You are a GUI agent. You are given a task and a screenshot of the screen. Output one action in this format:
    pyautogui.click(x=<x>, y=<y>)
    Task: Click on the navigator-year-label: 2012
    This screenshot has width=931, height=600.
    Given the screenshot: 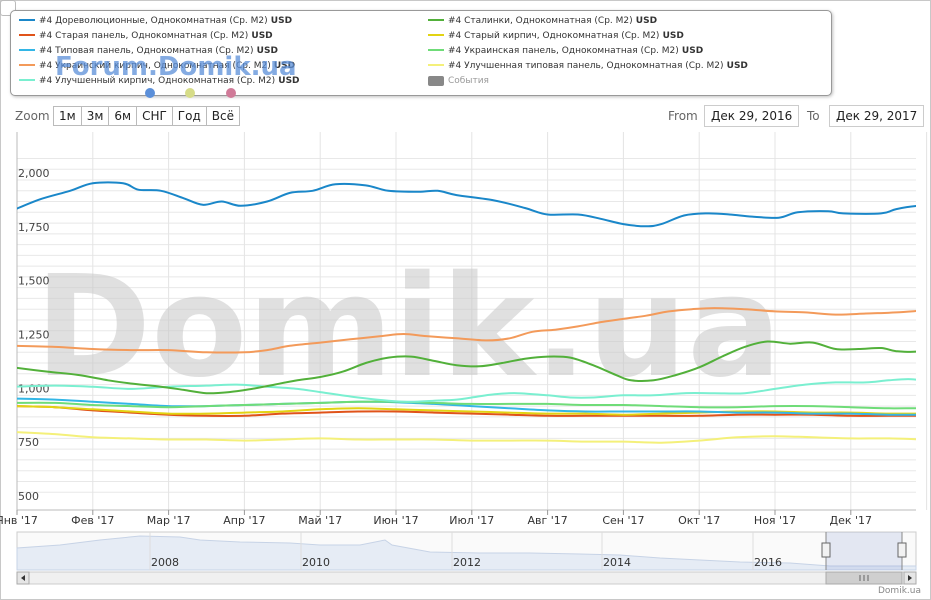 What is the action you would take?
    pyautogui.click(x=467, y=562)
    